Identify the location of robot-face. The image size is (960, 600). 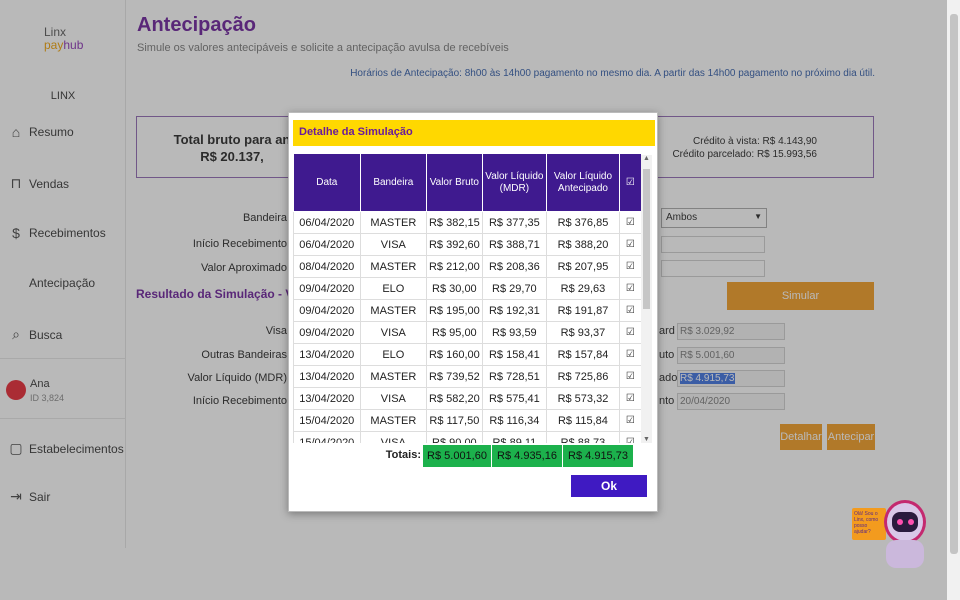
(905, 522).